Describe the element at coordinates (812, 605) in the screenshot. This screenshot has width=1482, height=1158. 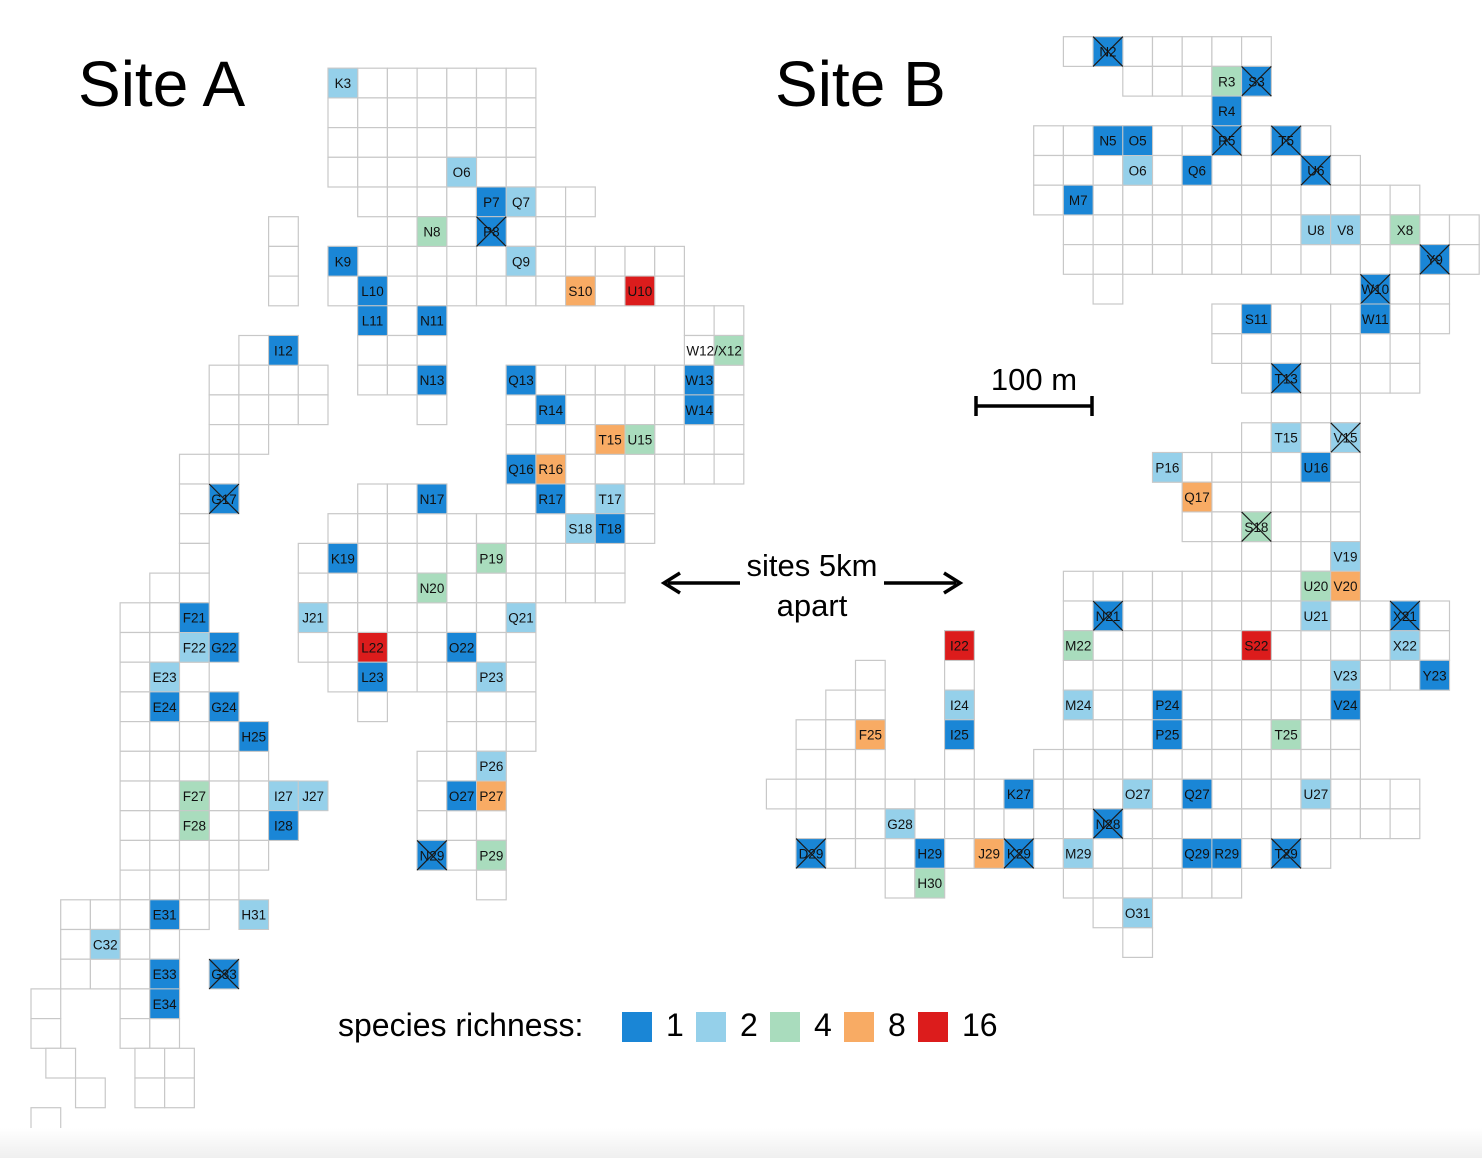
I see `distance-note-line2: apart` at that location.